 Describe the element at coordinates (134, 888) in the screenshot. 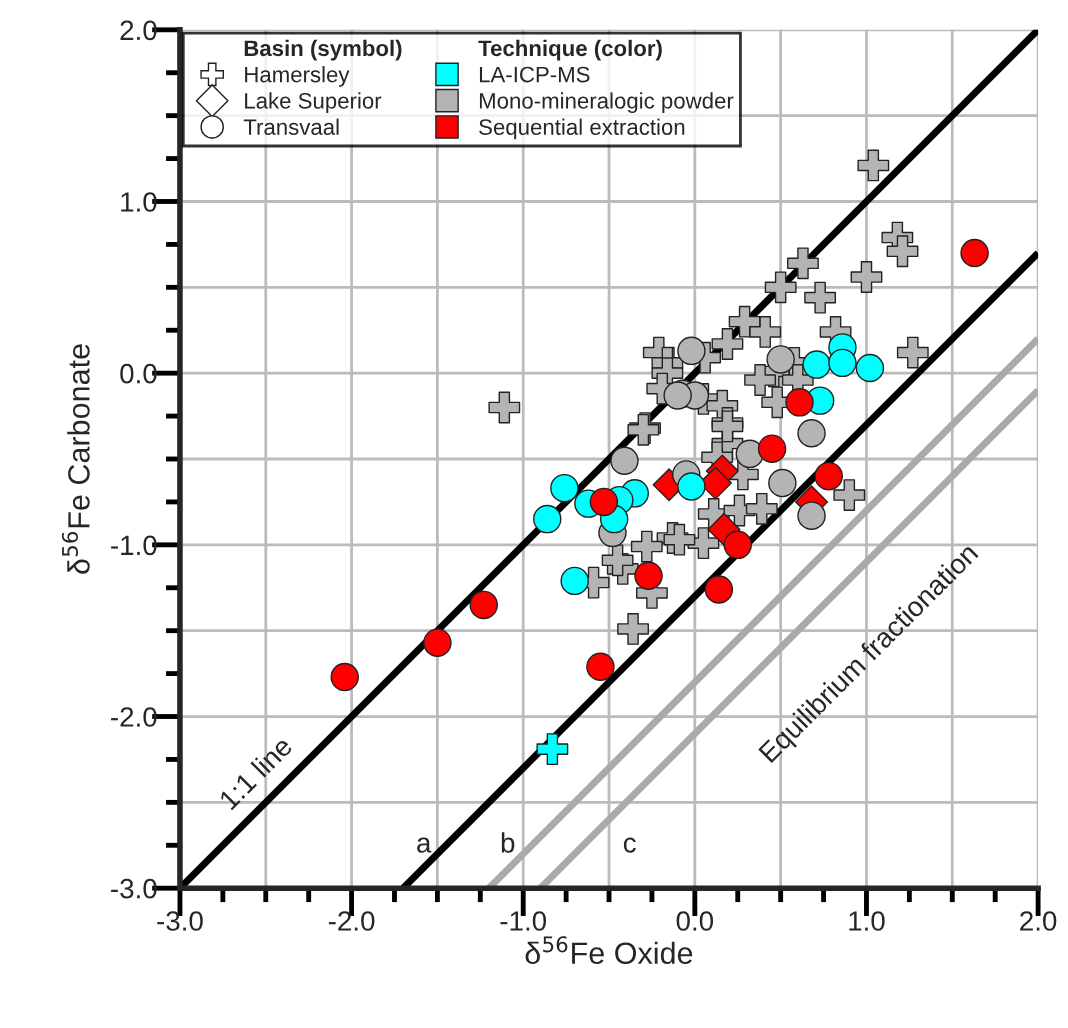

I see `y-tick-label: -3.0` at that location.